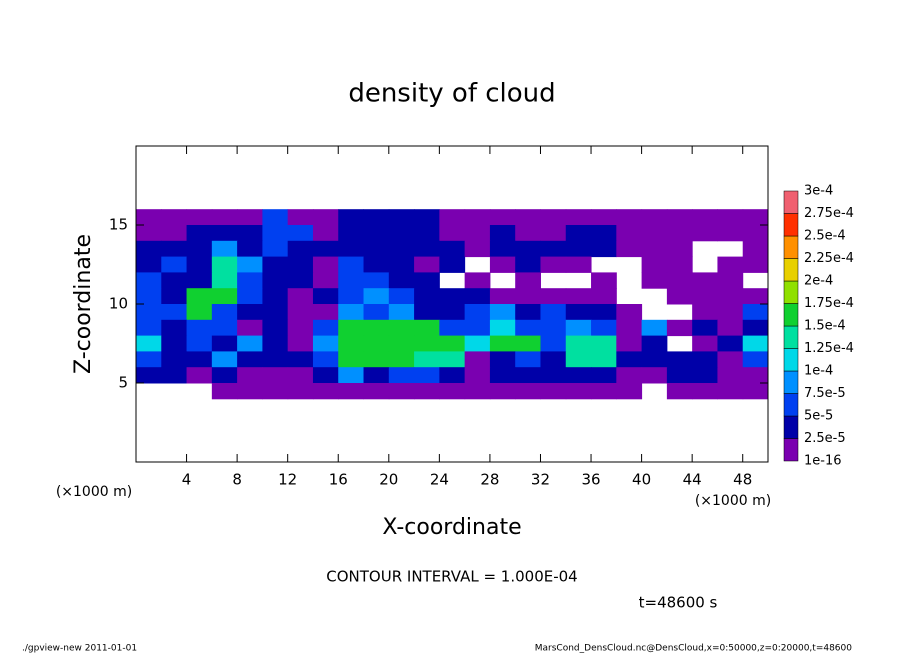 The image size is (904, 654). I want to click on x-tick-label: 36, so click(590, 480).